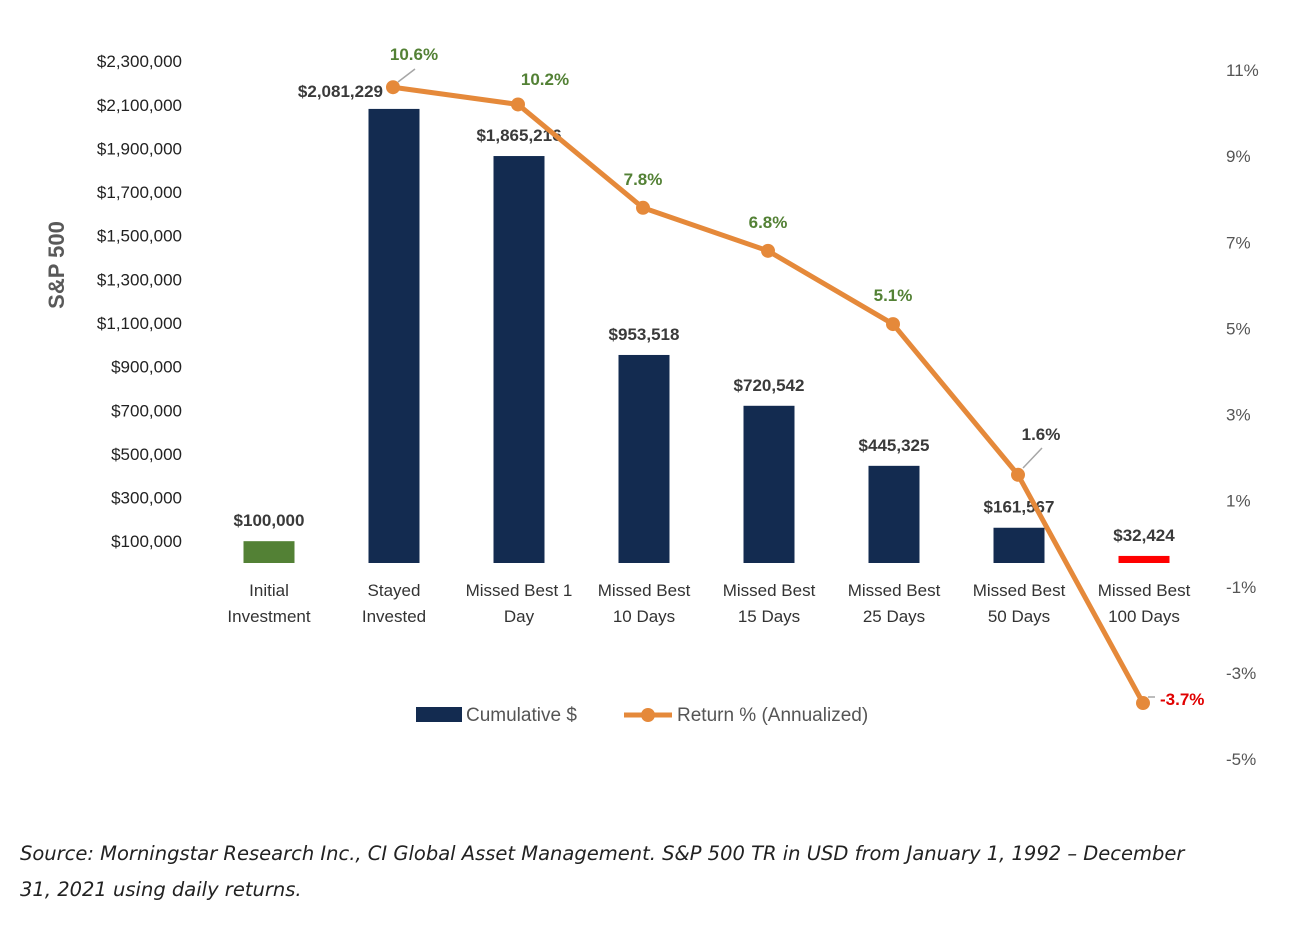 The image size is (1300, 947). Describe the element at coordinates (1238, 415) in the screenshot. I see `right-tick-label: 3%` at that location.